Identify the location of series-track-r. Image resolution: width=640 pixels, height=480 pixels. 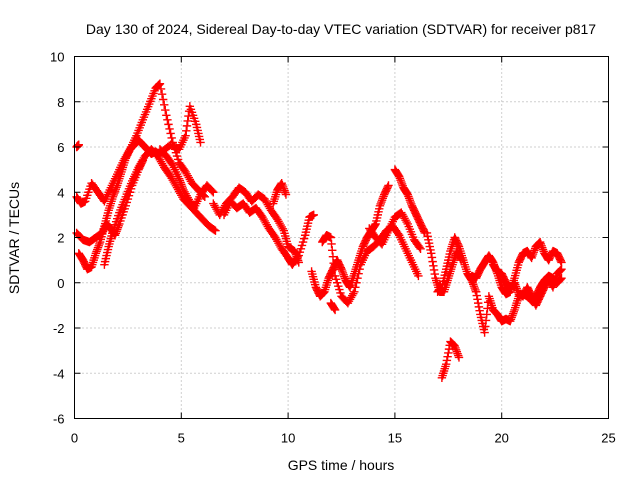
(450, 359).